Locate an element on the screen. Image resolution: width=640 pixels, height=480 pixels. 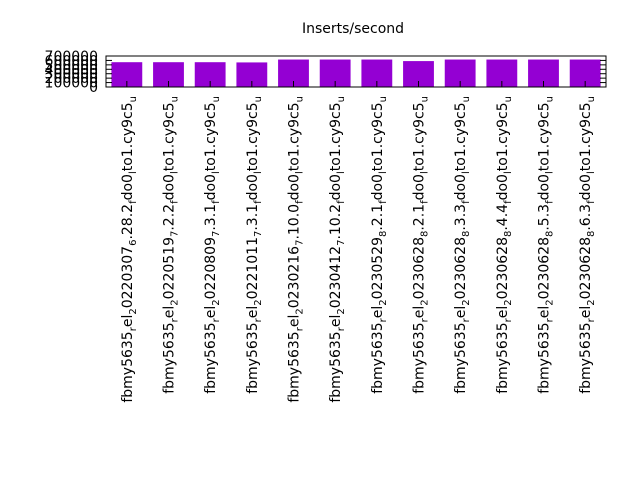
x-tick-label-10: fbmy5635rel202306288.4.4fdo0lto1.cy9c5u is located at coordinates (504, 245).